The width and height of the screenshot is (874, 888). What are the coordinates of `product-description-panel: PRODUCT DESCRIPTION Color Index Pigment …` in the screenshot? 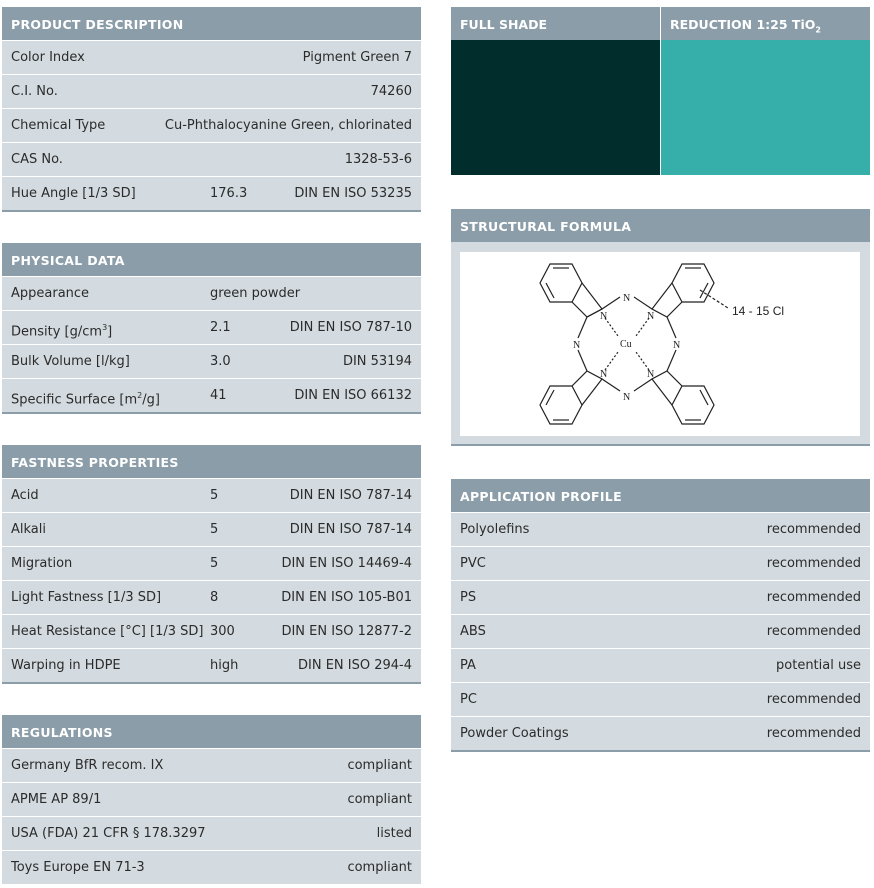 It's located at (211, 109).